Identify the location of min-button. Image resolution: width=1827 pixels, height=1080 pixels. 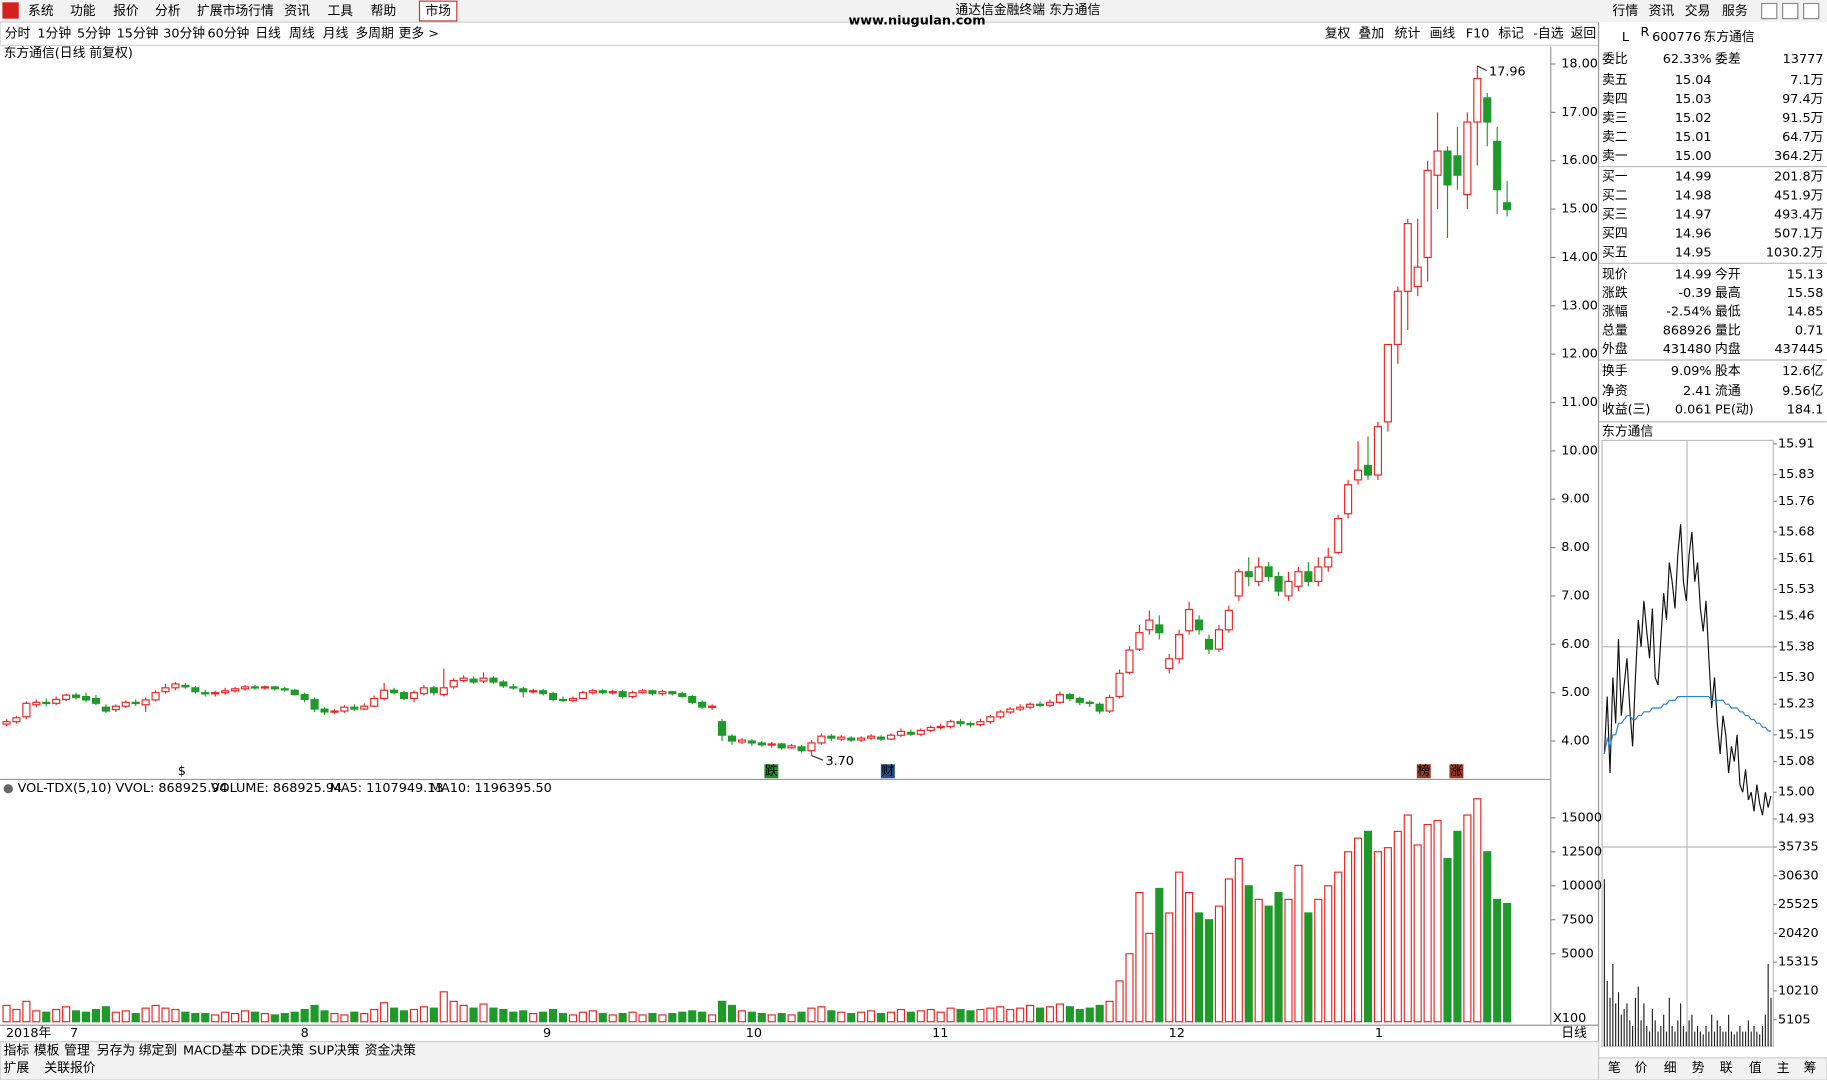
(1769, 11).